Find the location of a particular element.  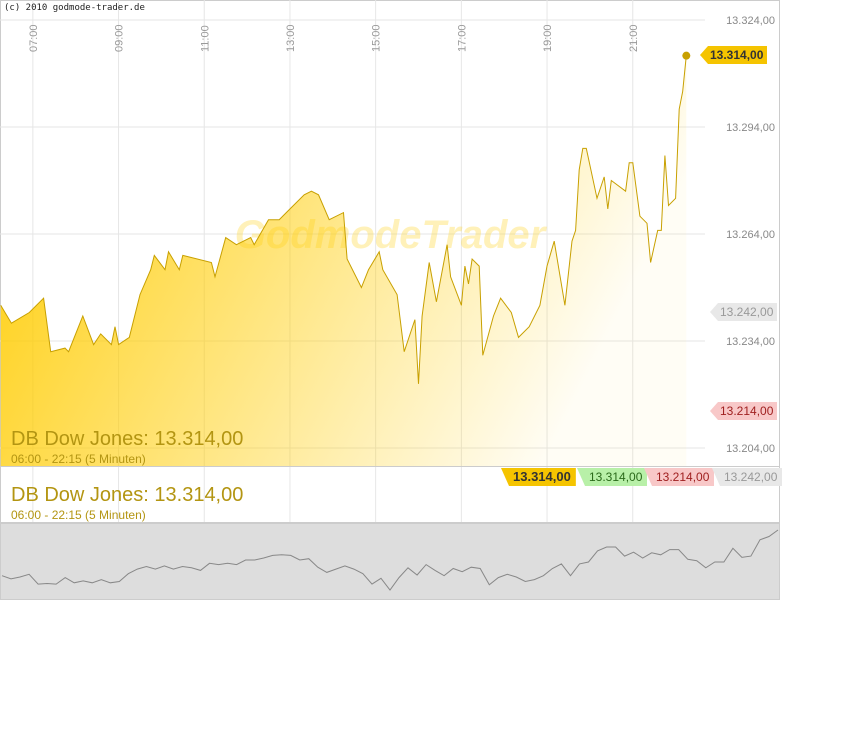

last-price-tag: 13.314,00 is located at coordinates (734, 55).